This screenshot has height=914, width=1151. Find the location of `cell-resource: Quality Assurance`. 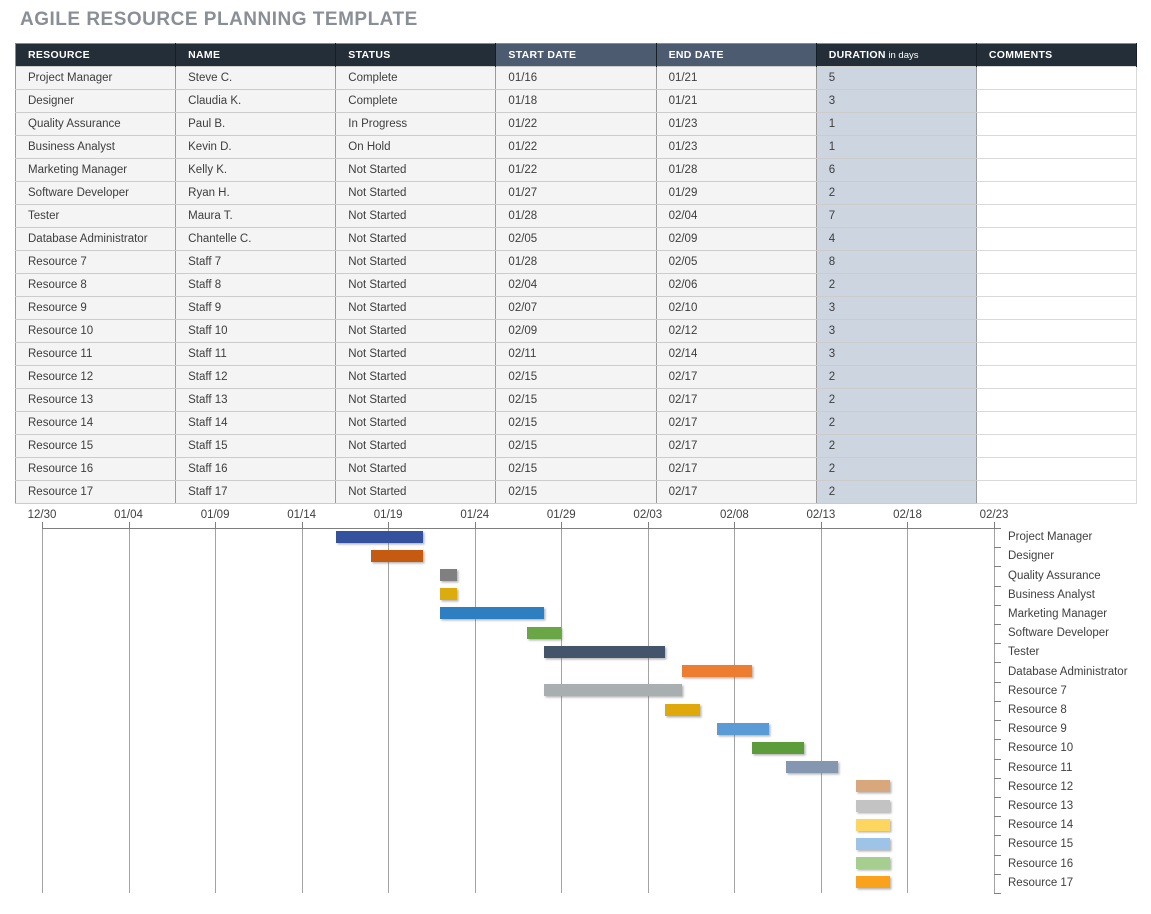

cell-resource: Quality Assurance is located at coordinates (95, 124).